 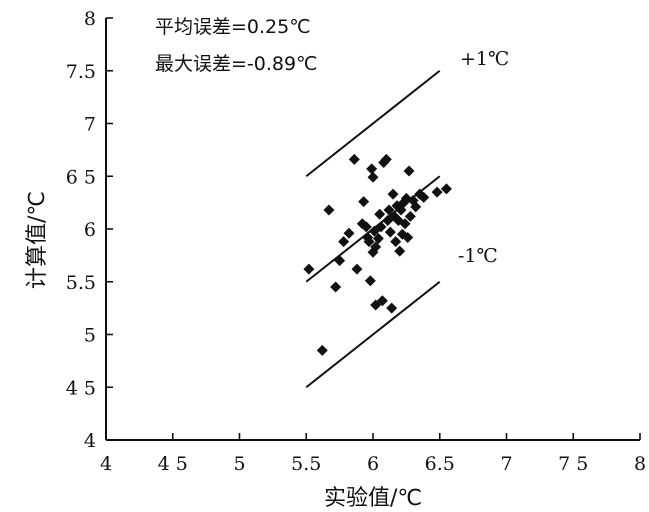 I want to click on x-tick-label: 6.5, so click(x=440, y=464).